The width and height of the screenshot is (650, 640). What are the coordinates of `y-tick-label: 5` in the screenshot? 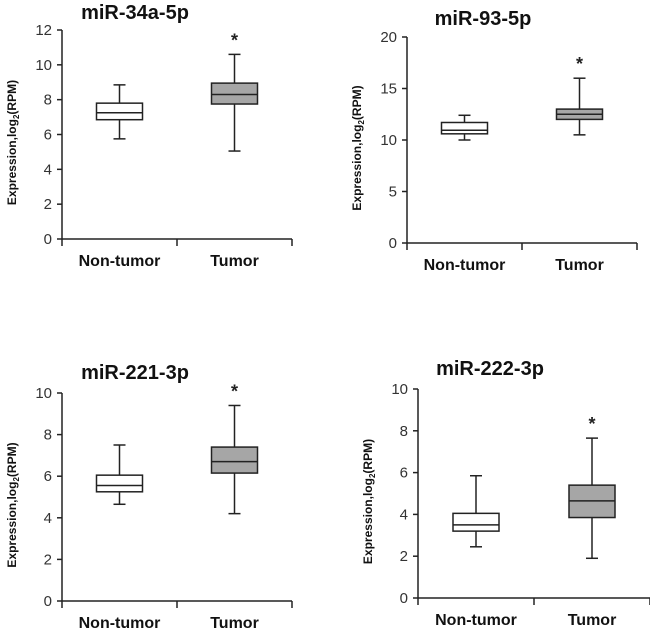 It's located at (393, 192).